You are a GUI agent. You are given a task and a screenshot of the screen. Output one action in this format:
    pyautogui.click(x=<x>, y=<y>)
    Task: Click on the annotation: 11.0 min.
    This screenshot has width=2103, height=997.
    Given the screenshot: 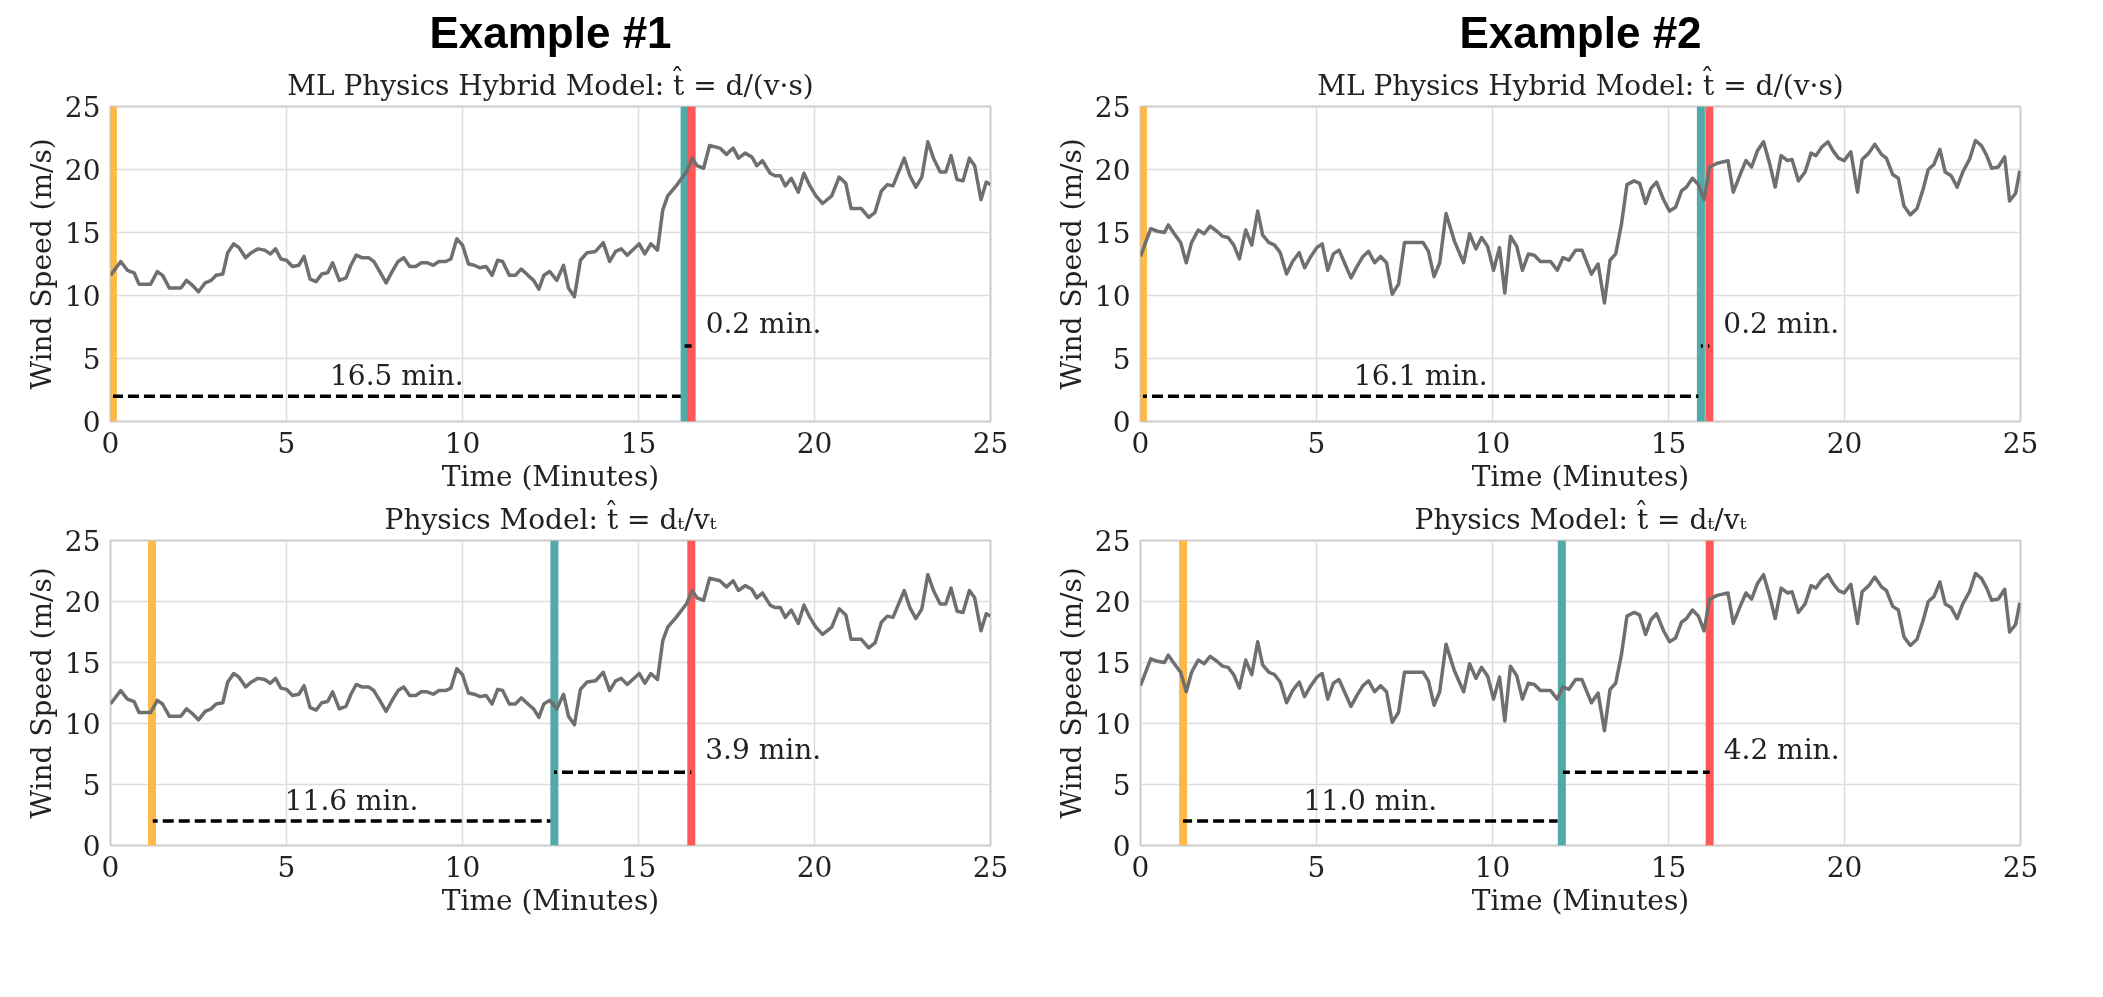 What is the action you would take?
    pyautogui.click(x=1370, y=801)
    